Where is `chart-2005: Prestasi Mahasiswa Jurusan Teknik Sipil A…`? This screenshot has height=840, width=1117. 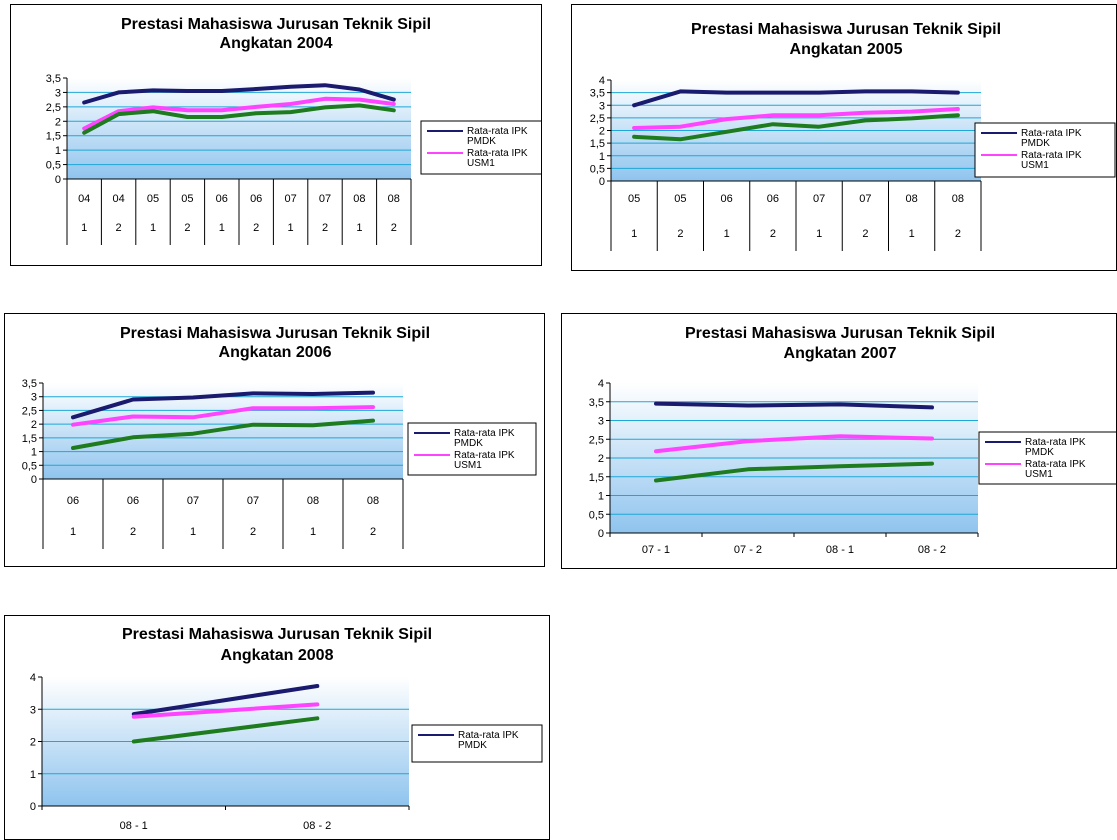
chart-2005: Prestasi Mahasiswa Jurusan Teknik Sipil A… is located at coordinates (853, 136).